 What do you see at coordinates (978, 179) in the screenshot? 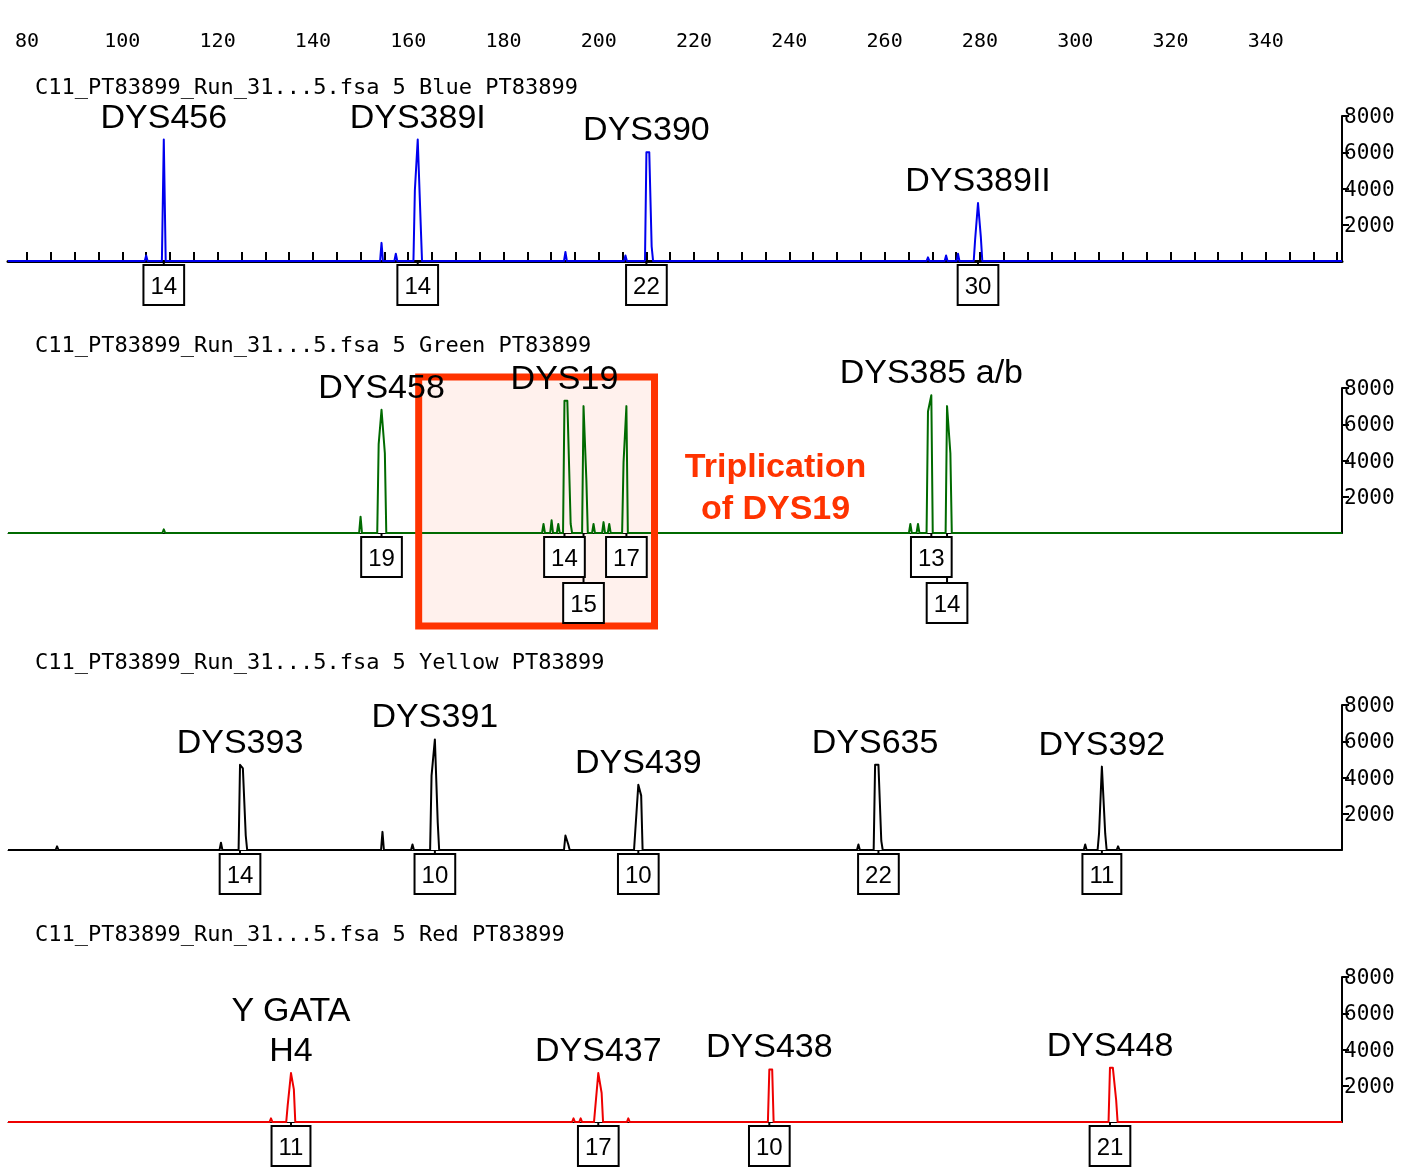
I see `annotation: DYS389II` at bounding box center [978, 179].